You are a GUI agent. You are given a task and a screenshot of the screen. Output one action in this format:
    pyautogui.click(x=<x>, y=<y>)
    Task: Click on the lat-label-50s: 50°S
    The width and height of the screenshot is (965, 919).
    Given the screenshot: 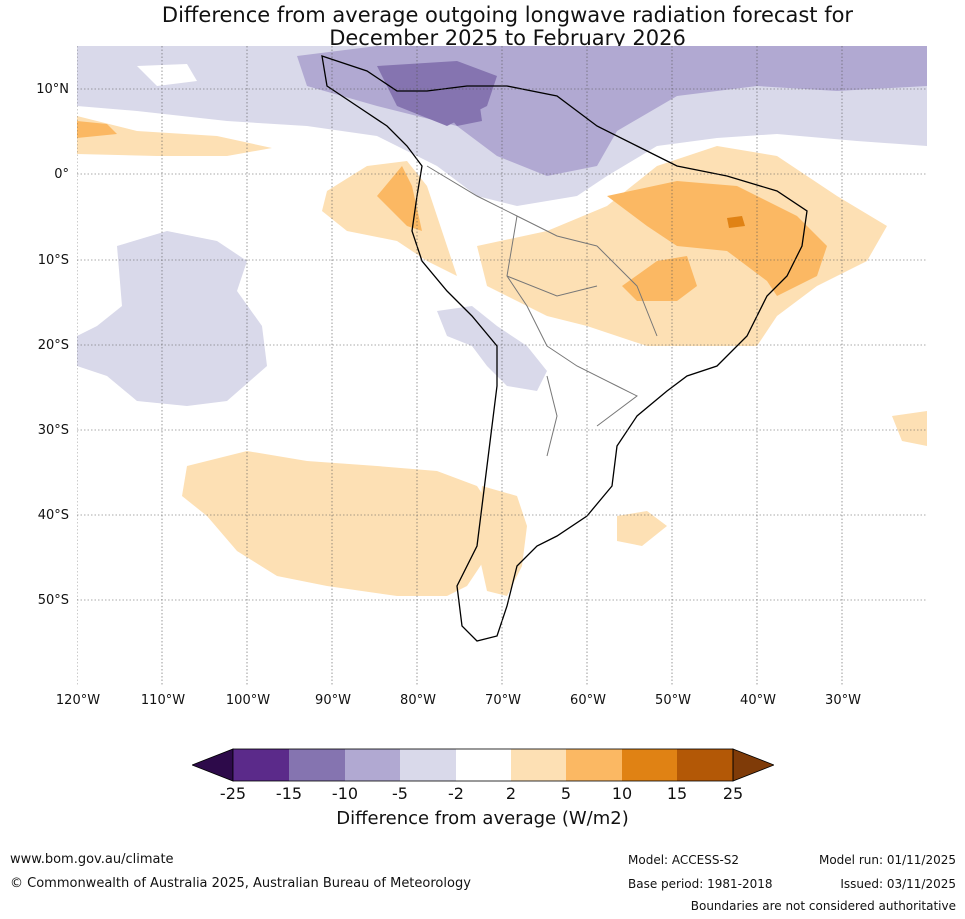 What is the action you would take?
    pyautogui.click(x=53, y=600)
    